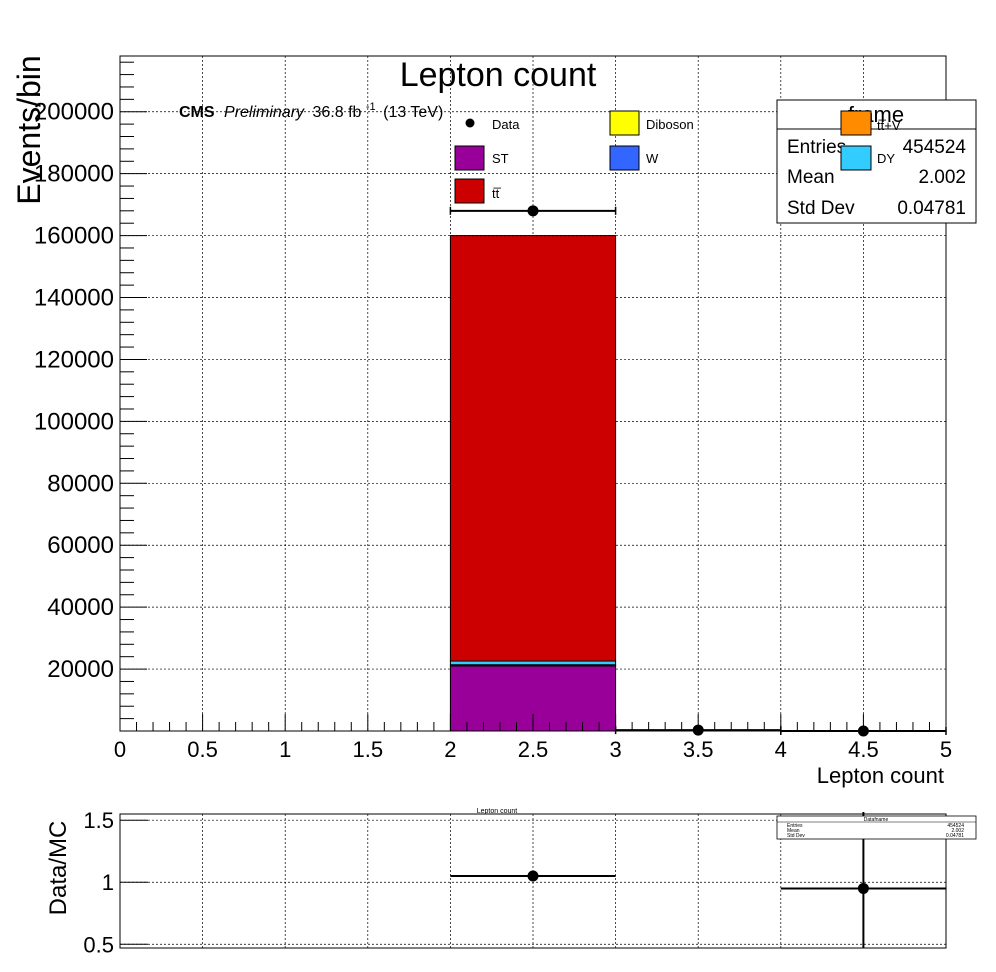  What do you see at coordinates (698, 749) in the screenshot?
I see `main-x-tick-label: 3.5` at bounding box center [698, 749].